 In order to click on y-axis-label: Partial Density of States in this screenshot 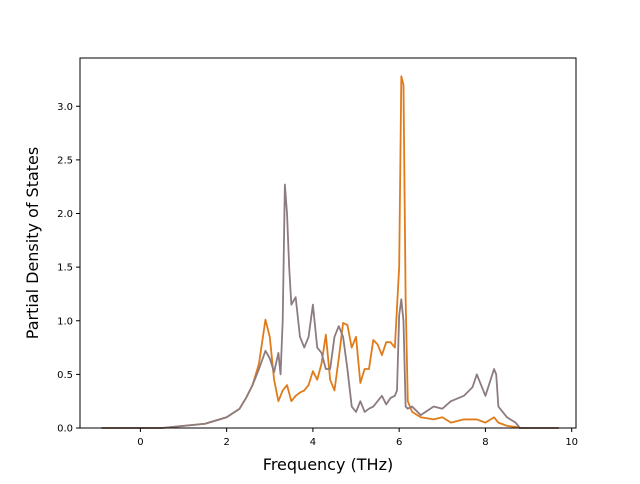, I will do `click(32, 243)`.